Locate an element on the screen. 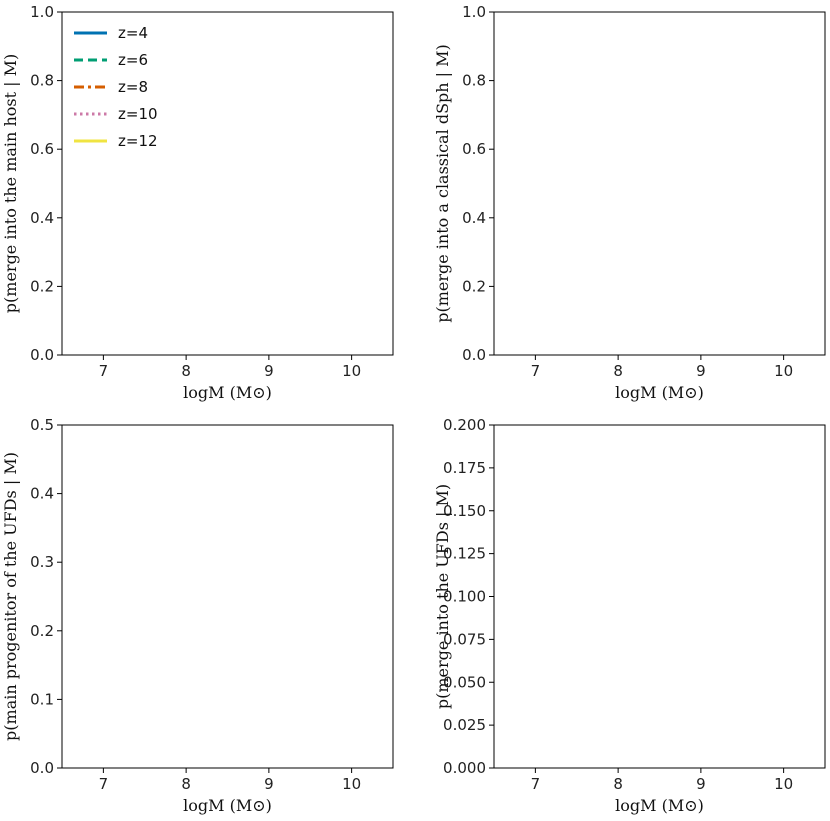 Image resolution: width=830 pixels, height=821 pixels. legend-label-z4: z=4 is located at coordinates (133, 33).